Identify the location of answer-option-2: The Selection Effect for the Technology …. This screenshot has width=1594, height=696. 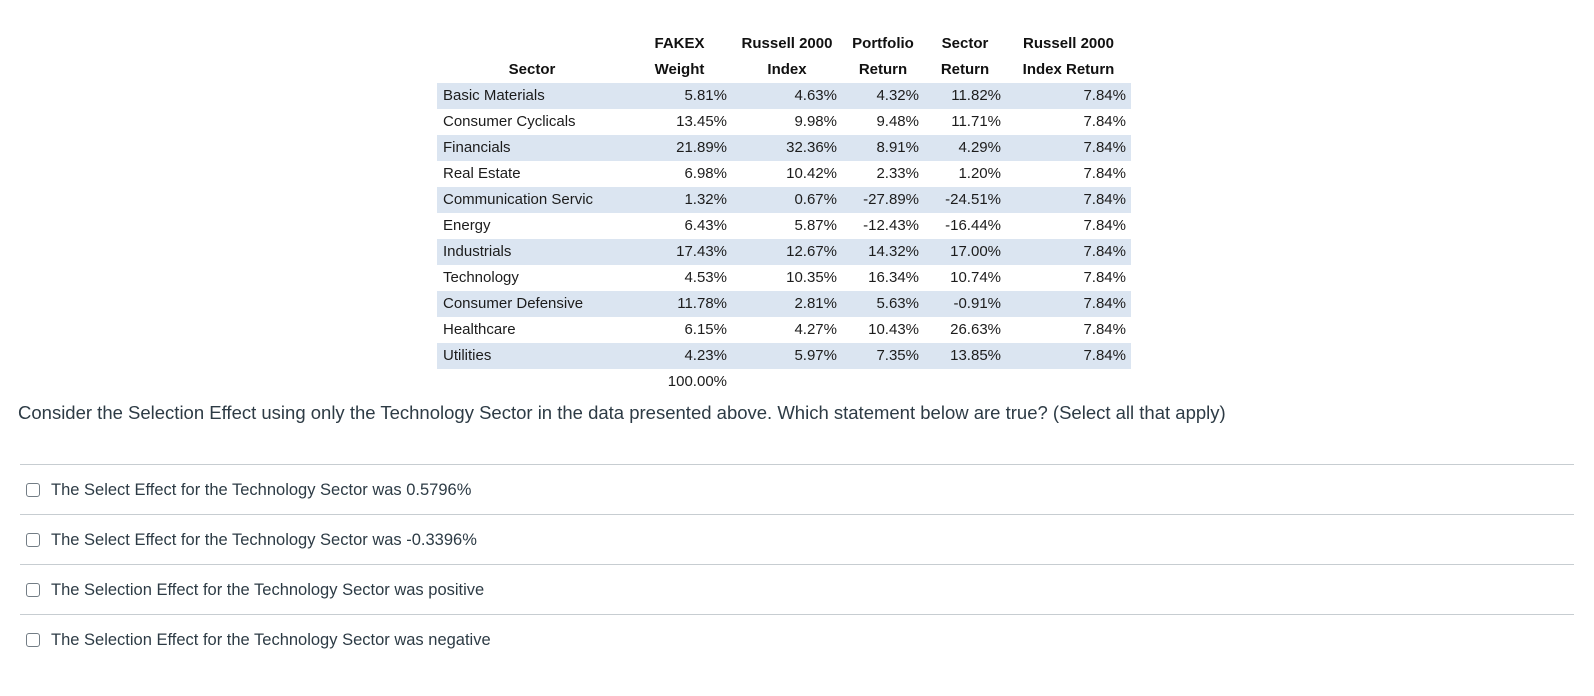
(797, 589).